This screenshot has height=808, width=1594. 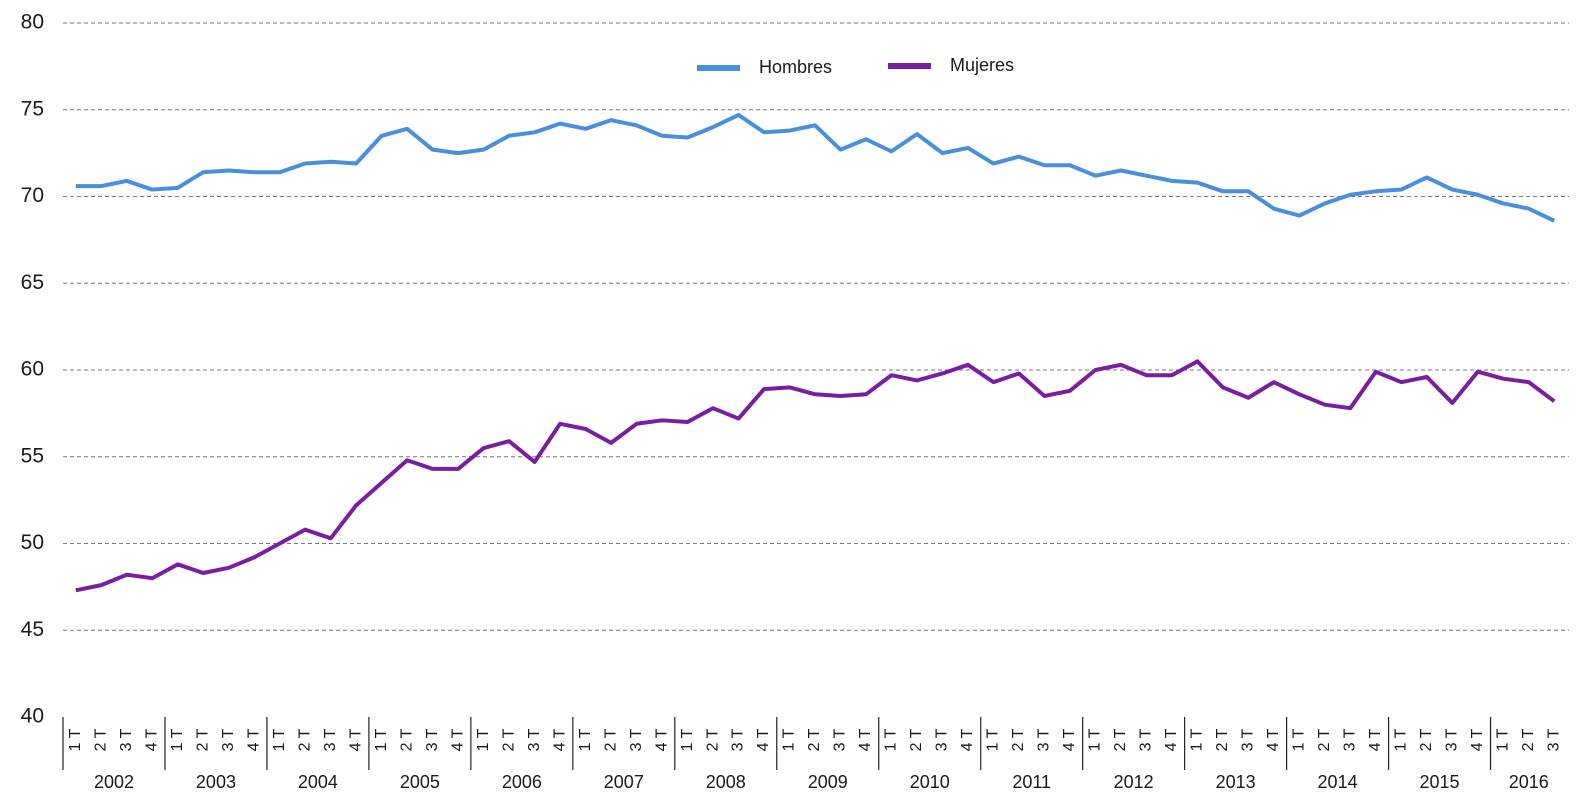 What do you see at coordinates (216, 782) in the screenshot?
I see `x-group-label: 2003` at bounding box center [216, 782].